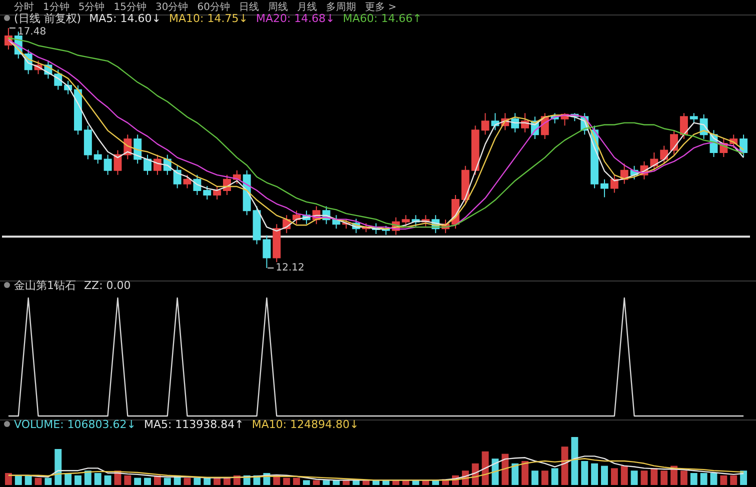 The image size is (756, 487). Describe the element at coordinates (213, 7) in the screenshot. I see `text: 60分钟` at that location.